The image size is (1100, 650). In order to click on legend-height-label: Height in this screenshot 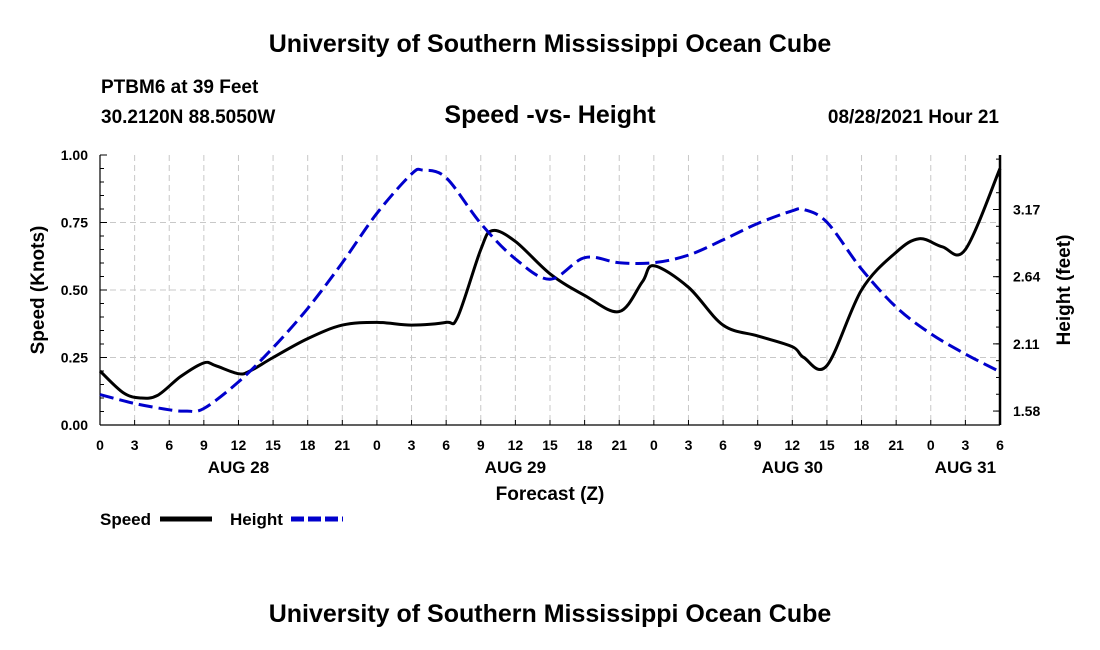, I will do `click(256, 519)`.